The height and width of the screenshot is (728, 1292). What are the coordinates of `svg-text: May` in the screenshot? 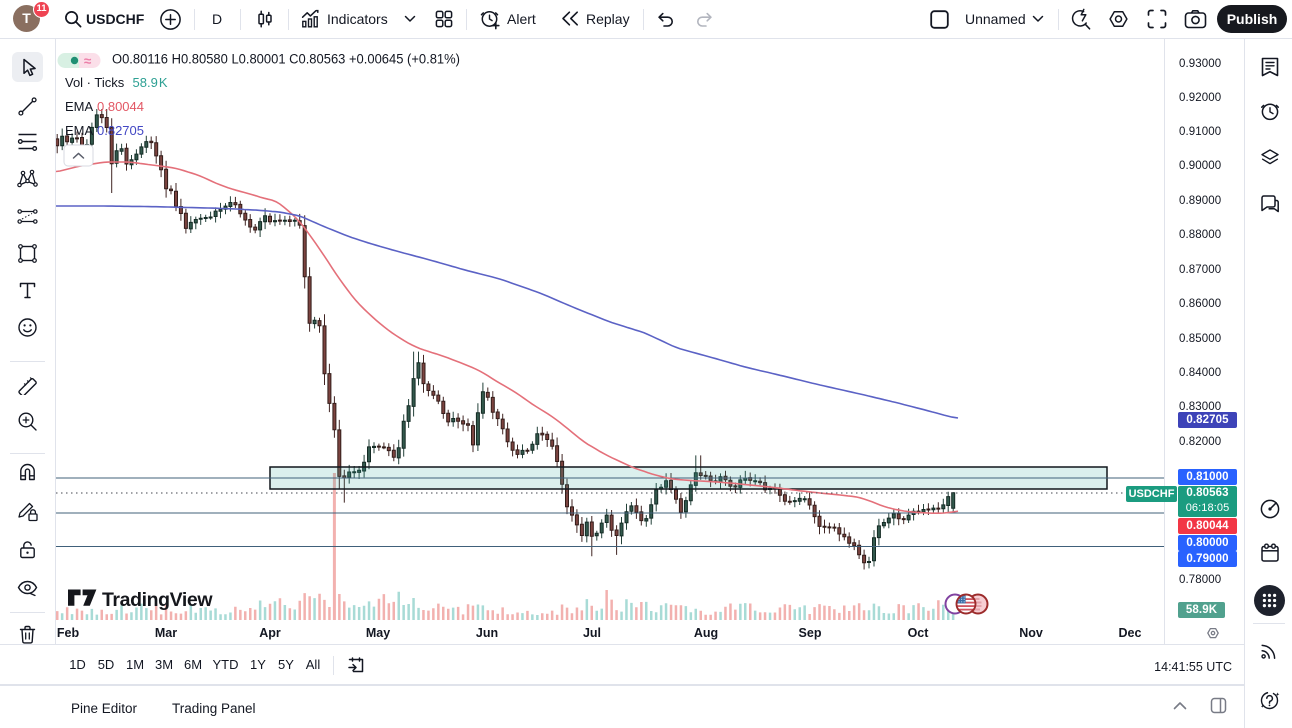 It's located at (378, 633).